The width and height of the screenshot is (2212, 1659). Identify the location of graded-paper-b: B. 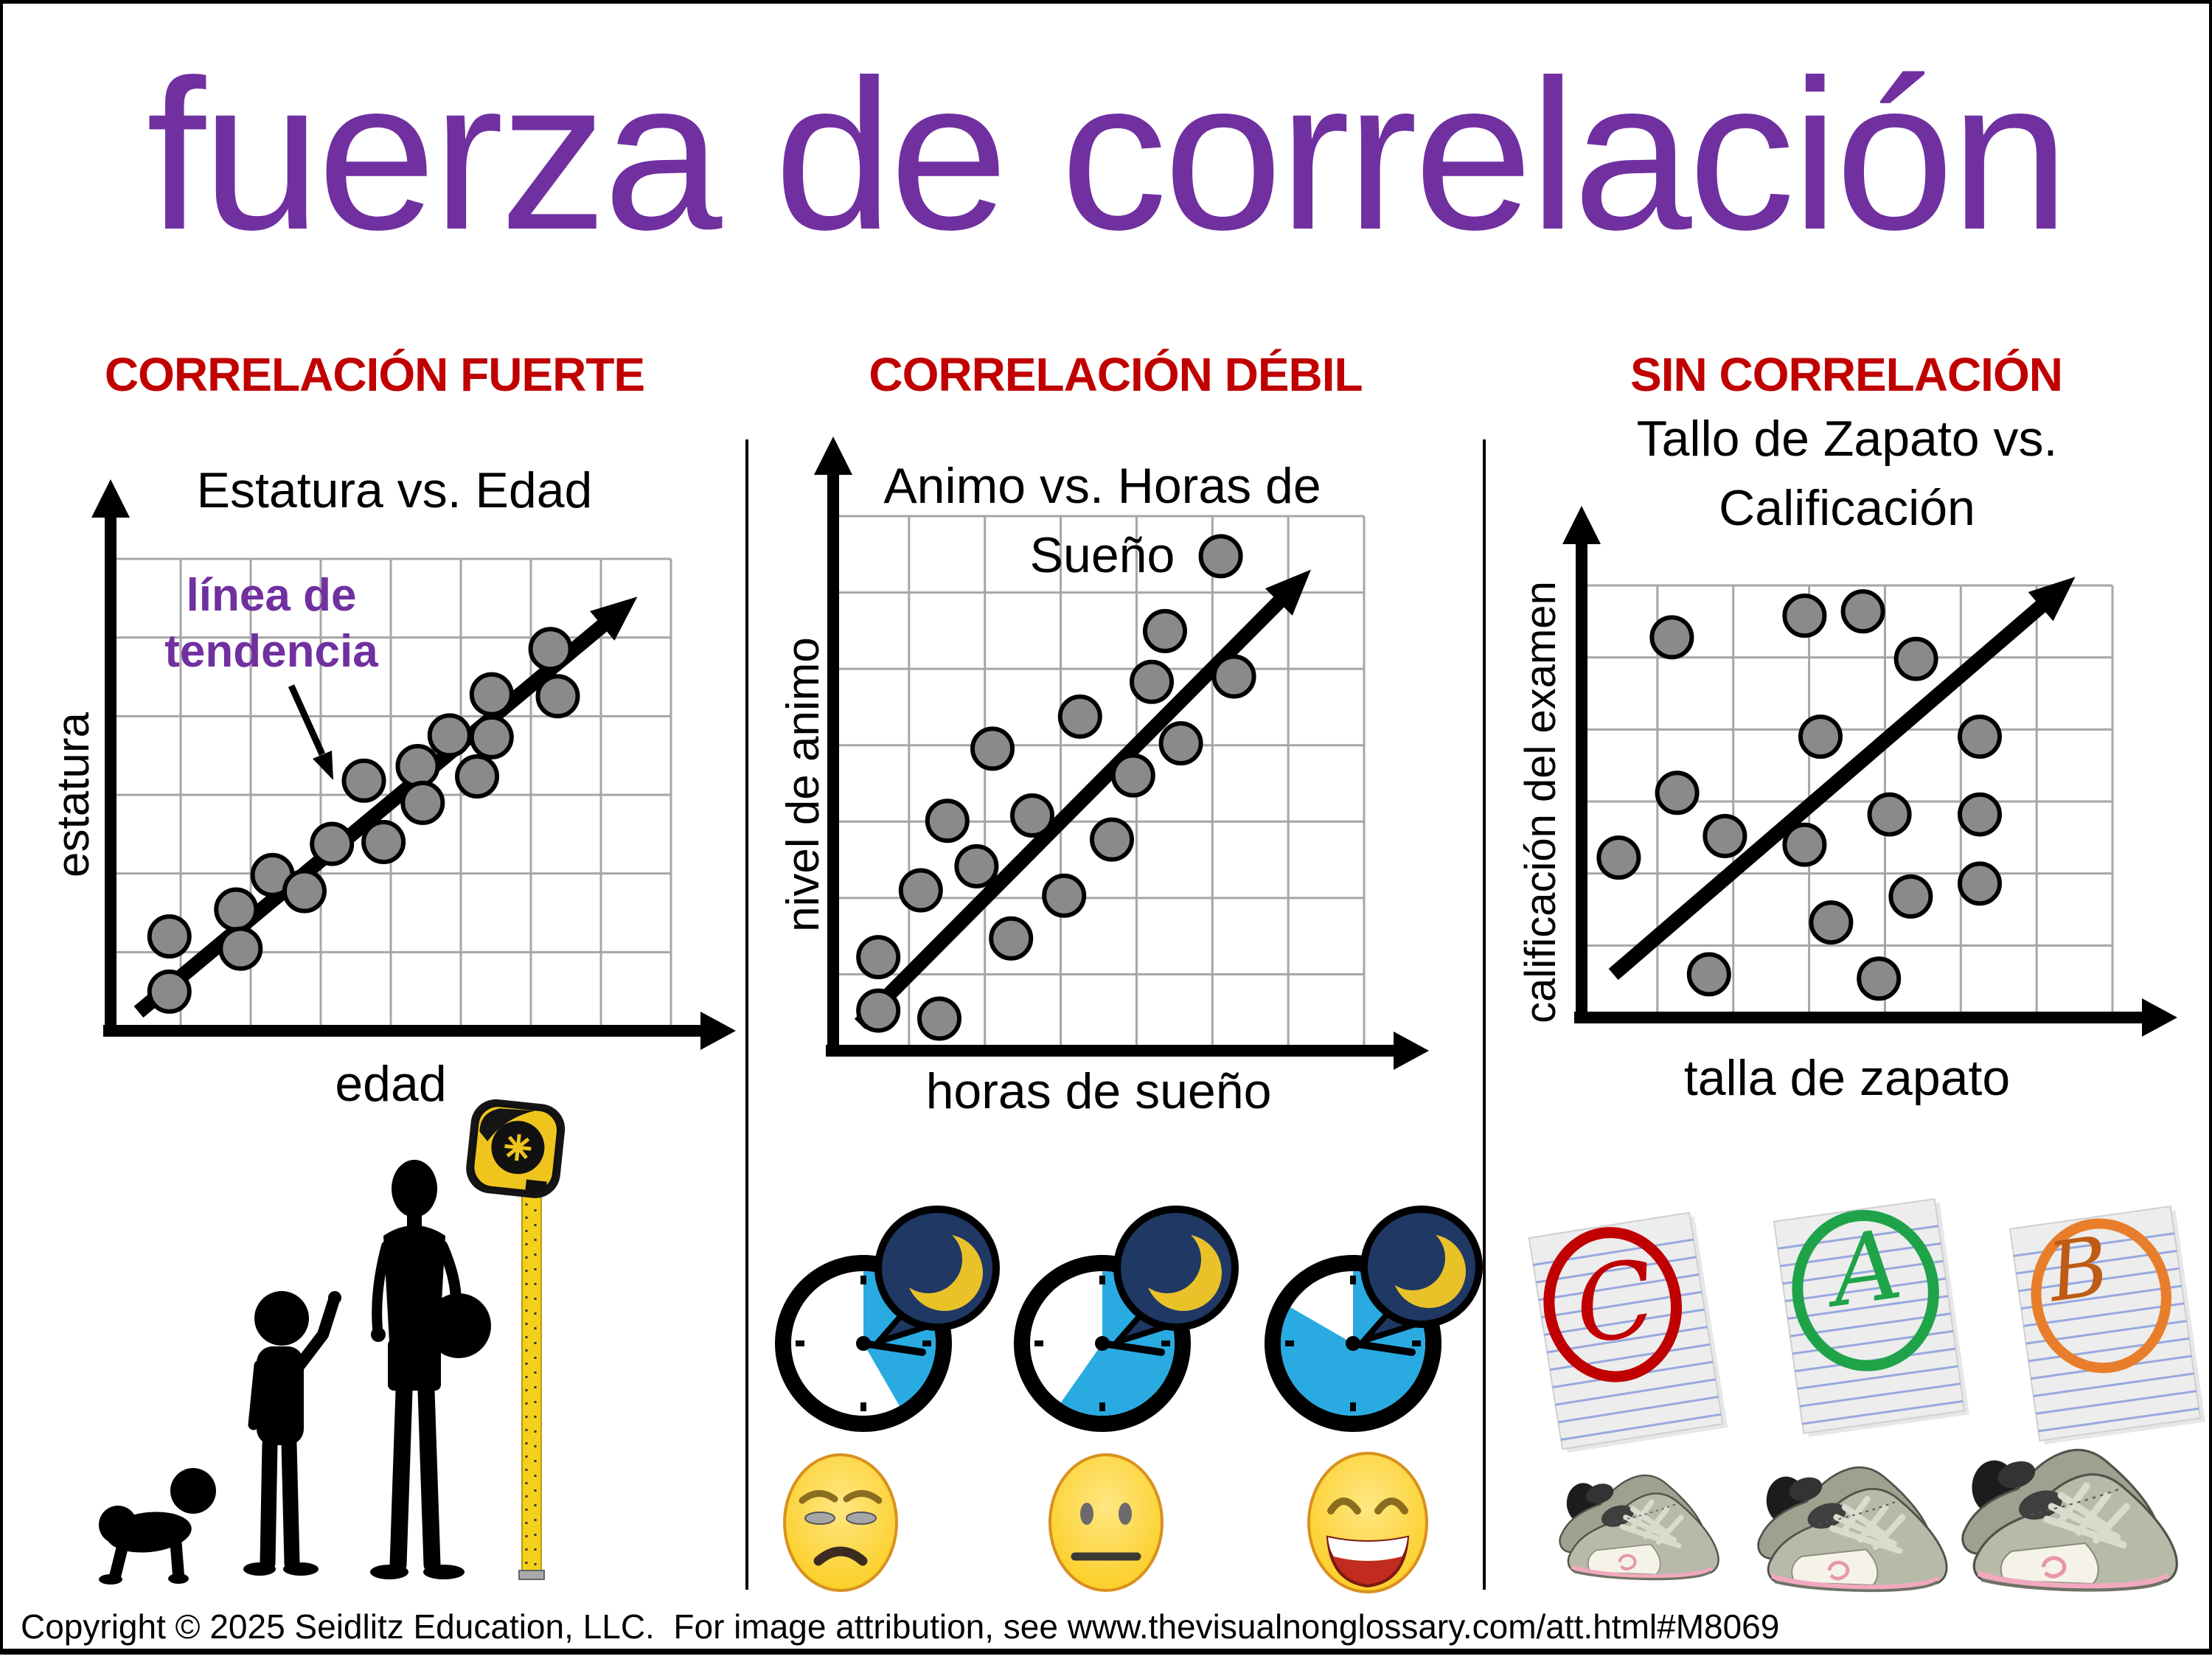
(2106, 1325).